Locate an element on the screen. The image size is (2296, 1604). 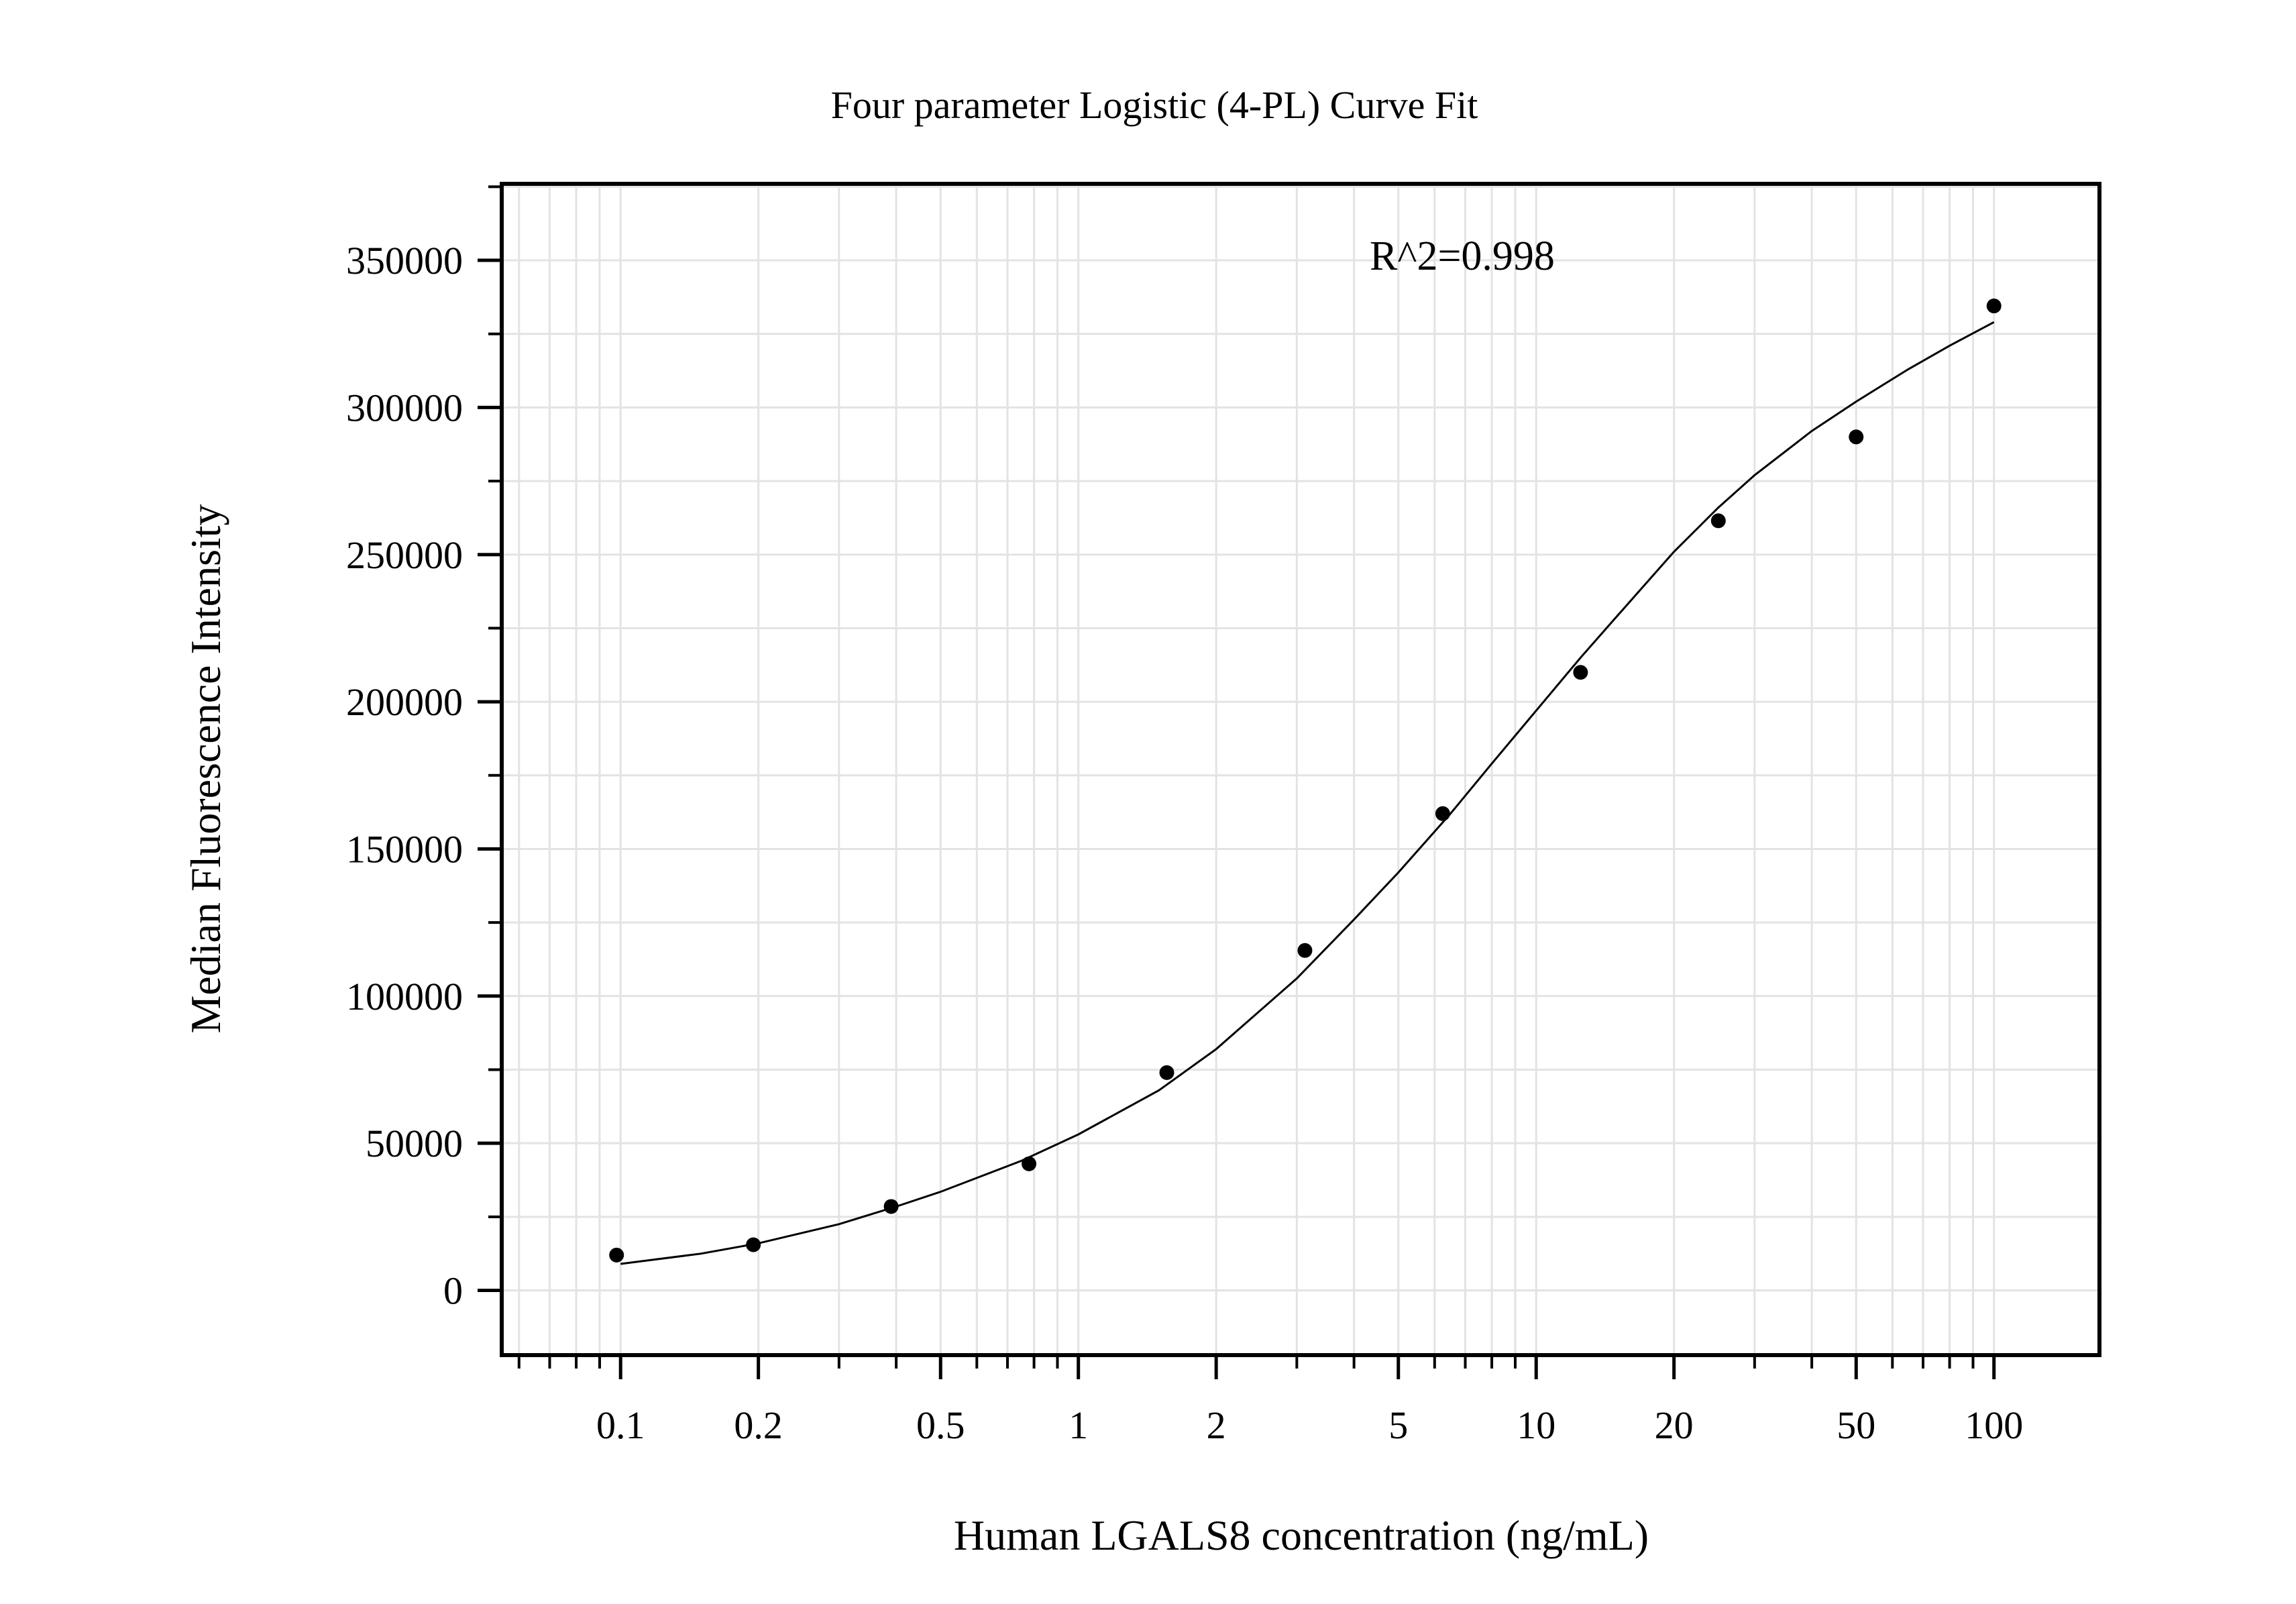
y-tick-label: 100000 is located at coordinates (404, 996).